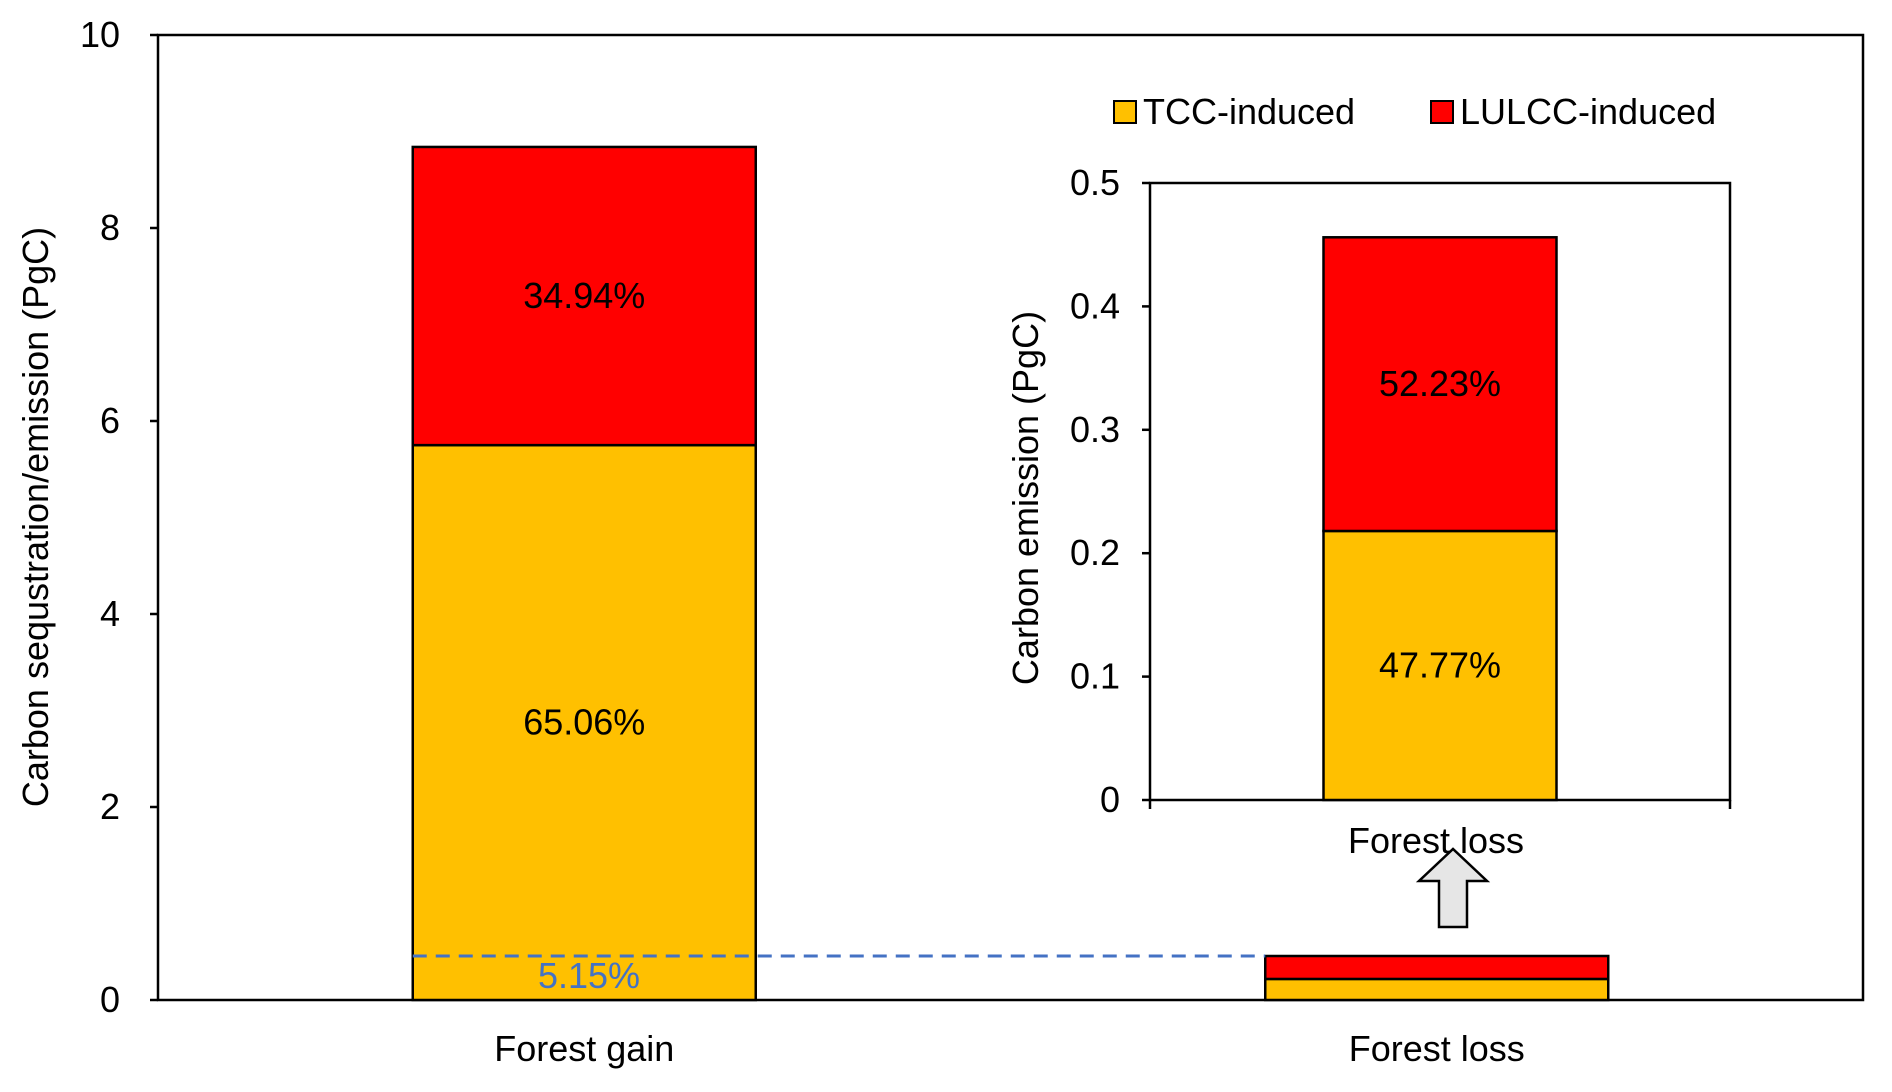 The width and height of the screenshot is (1892, 1092). I want to click on main-y-tick-label: 10, so click(100, 34).